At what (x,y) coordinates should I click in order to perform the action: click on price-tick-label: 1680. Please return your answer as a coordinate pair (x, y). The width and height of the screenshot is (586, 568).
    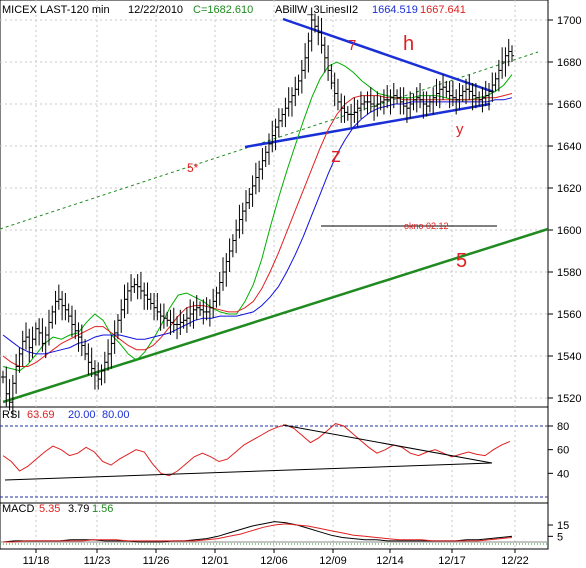
    Looking at the image, I should click on (569, 63).